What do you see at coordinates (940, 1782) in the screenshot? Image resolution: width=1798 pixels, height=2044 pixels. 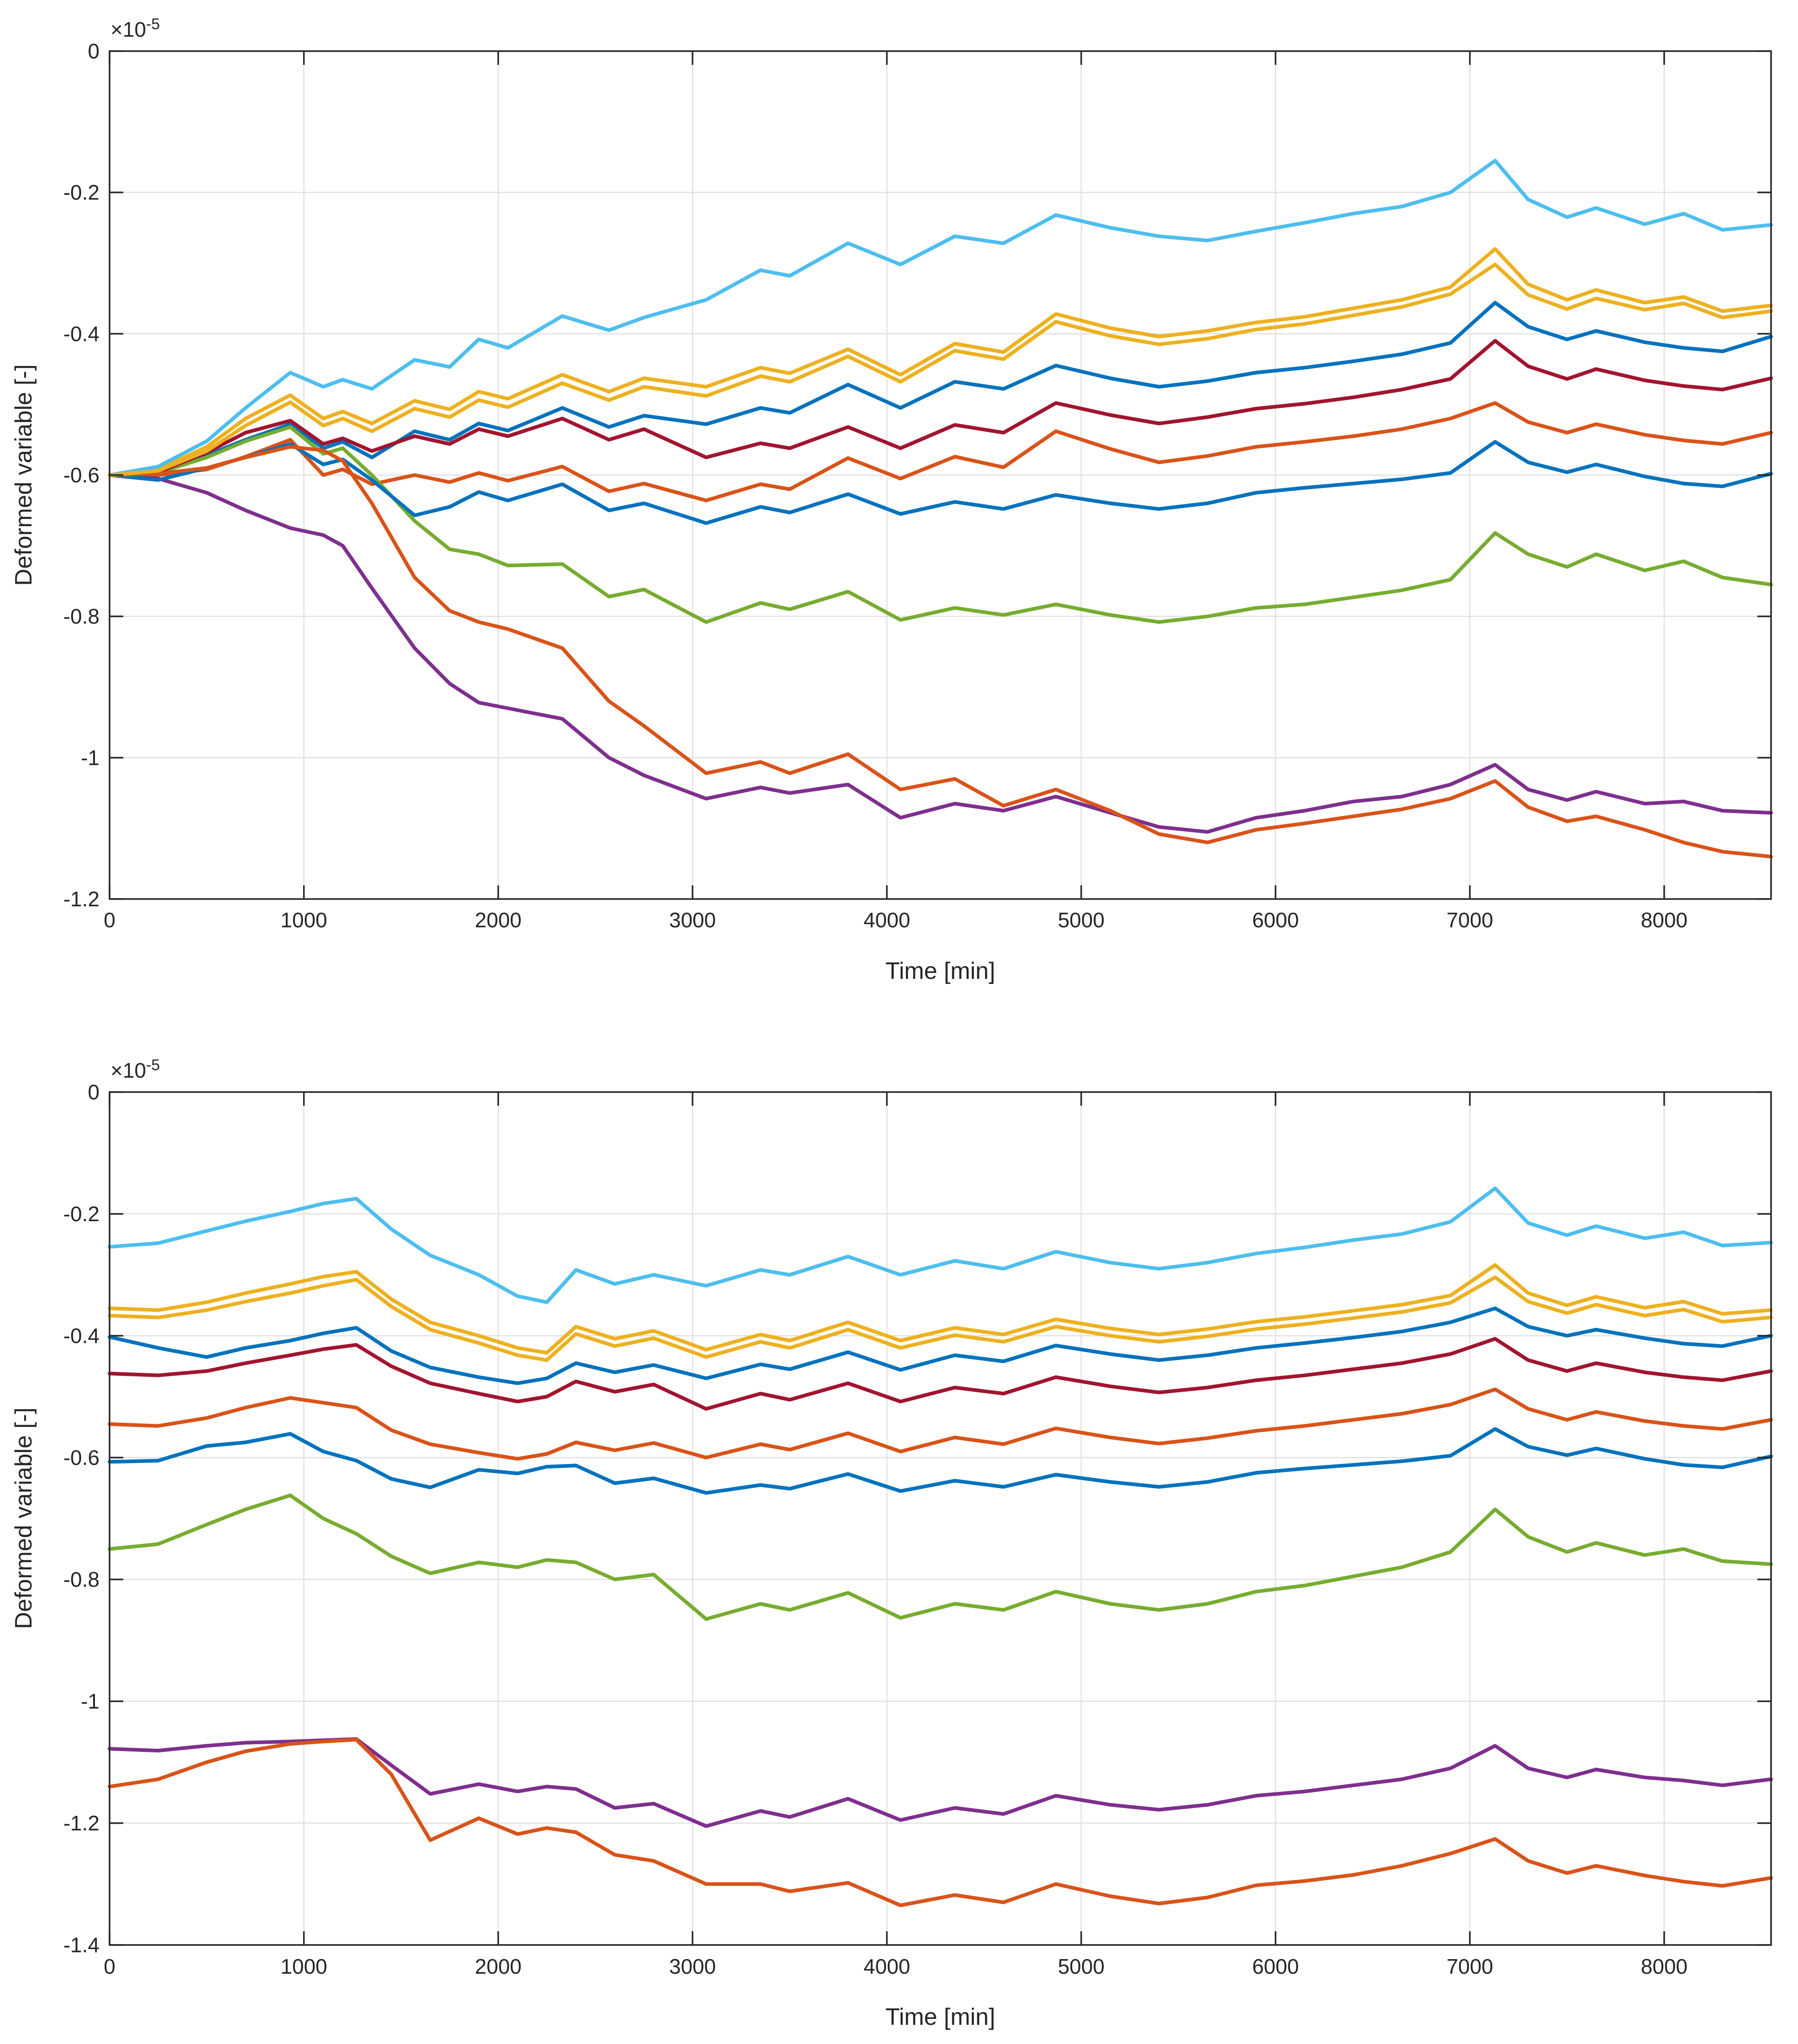 I see `series-line-4-purple` at bounding box center [940, 1782].